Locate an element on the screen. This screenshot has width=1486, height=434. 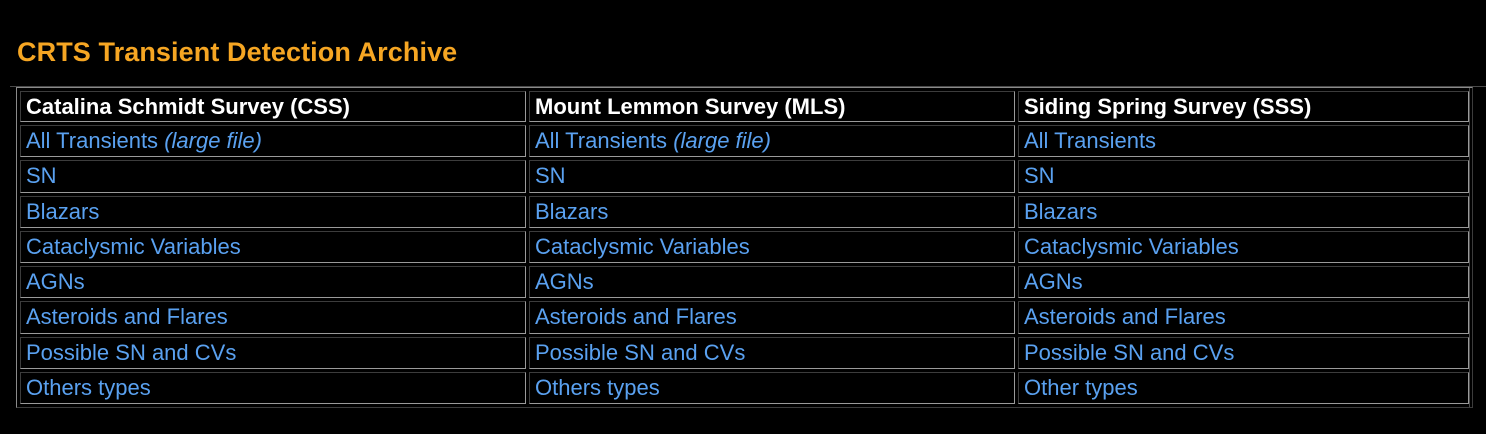
mls-blazars-link: Blazars is located at coordinates (571, 211).